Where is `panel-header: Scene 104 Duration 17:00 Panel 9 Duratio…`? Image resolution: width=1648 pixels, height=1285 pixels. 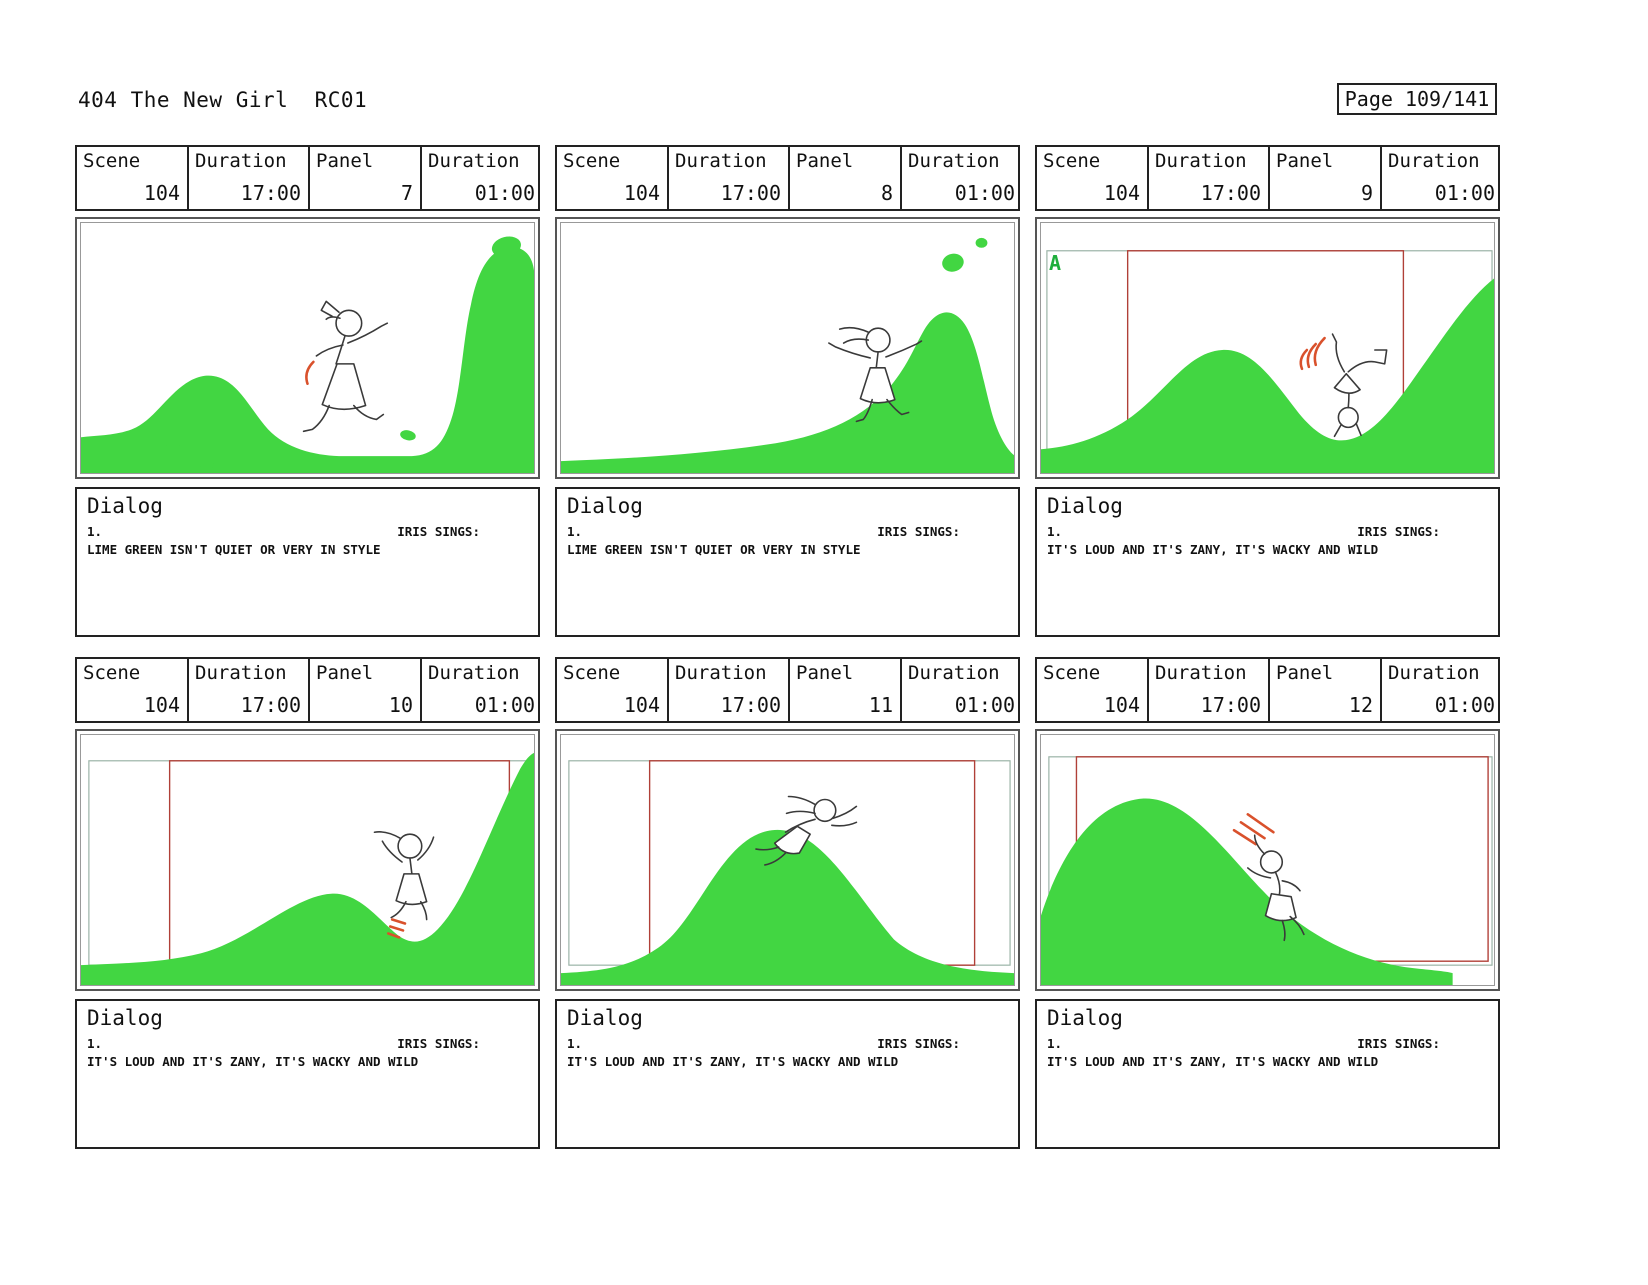 panel-header: Scene 104 Duration 17:00 Panel 9 Duratio… is located at coordinates (1267, 178).